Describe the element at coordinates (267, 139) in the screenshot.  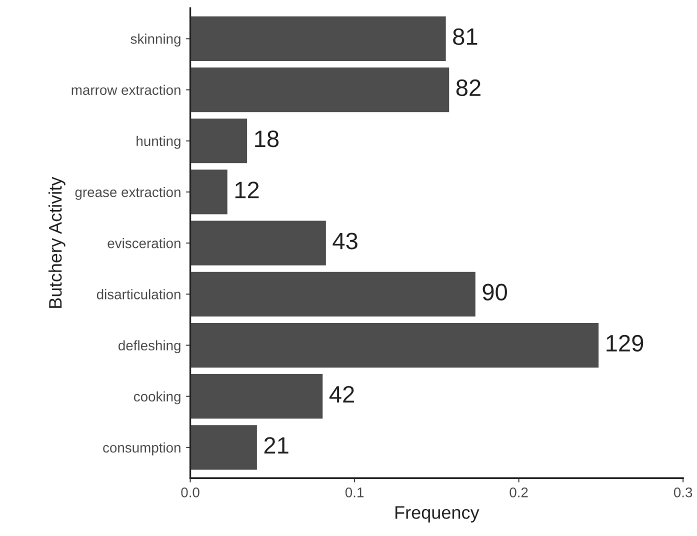
I see `annotation: 18` at that location.